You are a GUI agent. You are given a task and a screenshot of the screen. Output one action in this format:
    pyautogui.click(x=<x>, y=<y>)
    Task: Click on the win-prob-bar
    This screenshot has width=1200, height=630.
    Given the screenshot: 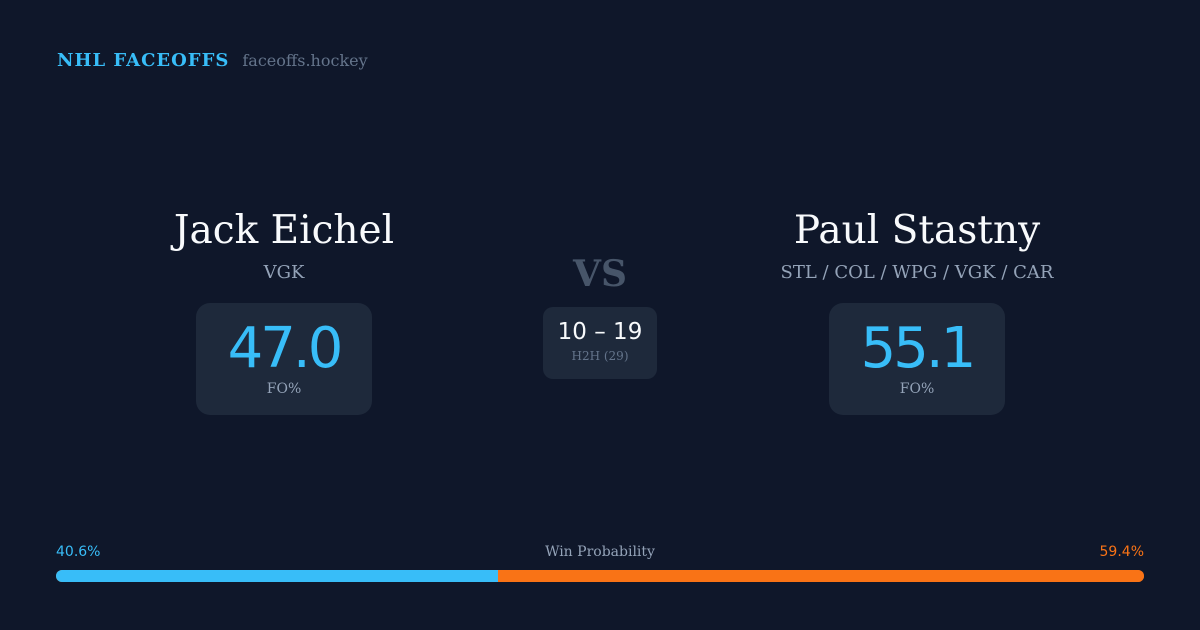 What is the action you would take?
    pyautogui.click(x=600, y=576)
    